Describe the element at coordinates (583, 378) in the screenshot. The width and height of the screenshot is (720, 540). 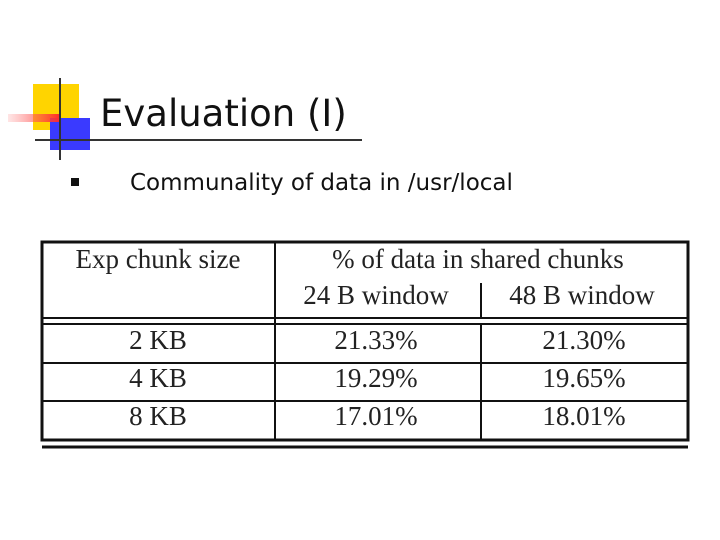
I see `cell: 19.65%` at that location.